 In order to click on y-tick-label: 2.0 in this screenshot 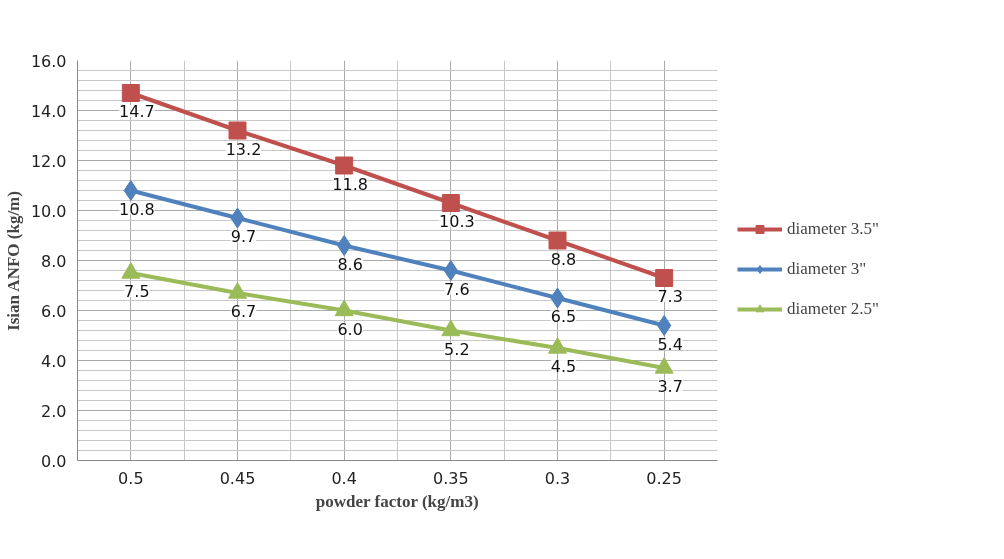, I will do `click(54, 411)`.